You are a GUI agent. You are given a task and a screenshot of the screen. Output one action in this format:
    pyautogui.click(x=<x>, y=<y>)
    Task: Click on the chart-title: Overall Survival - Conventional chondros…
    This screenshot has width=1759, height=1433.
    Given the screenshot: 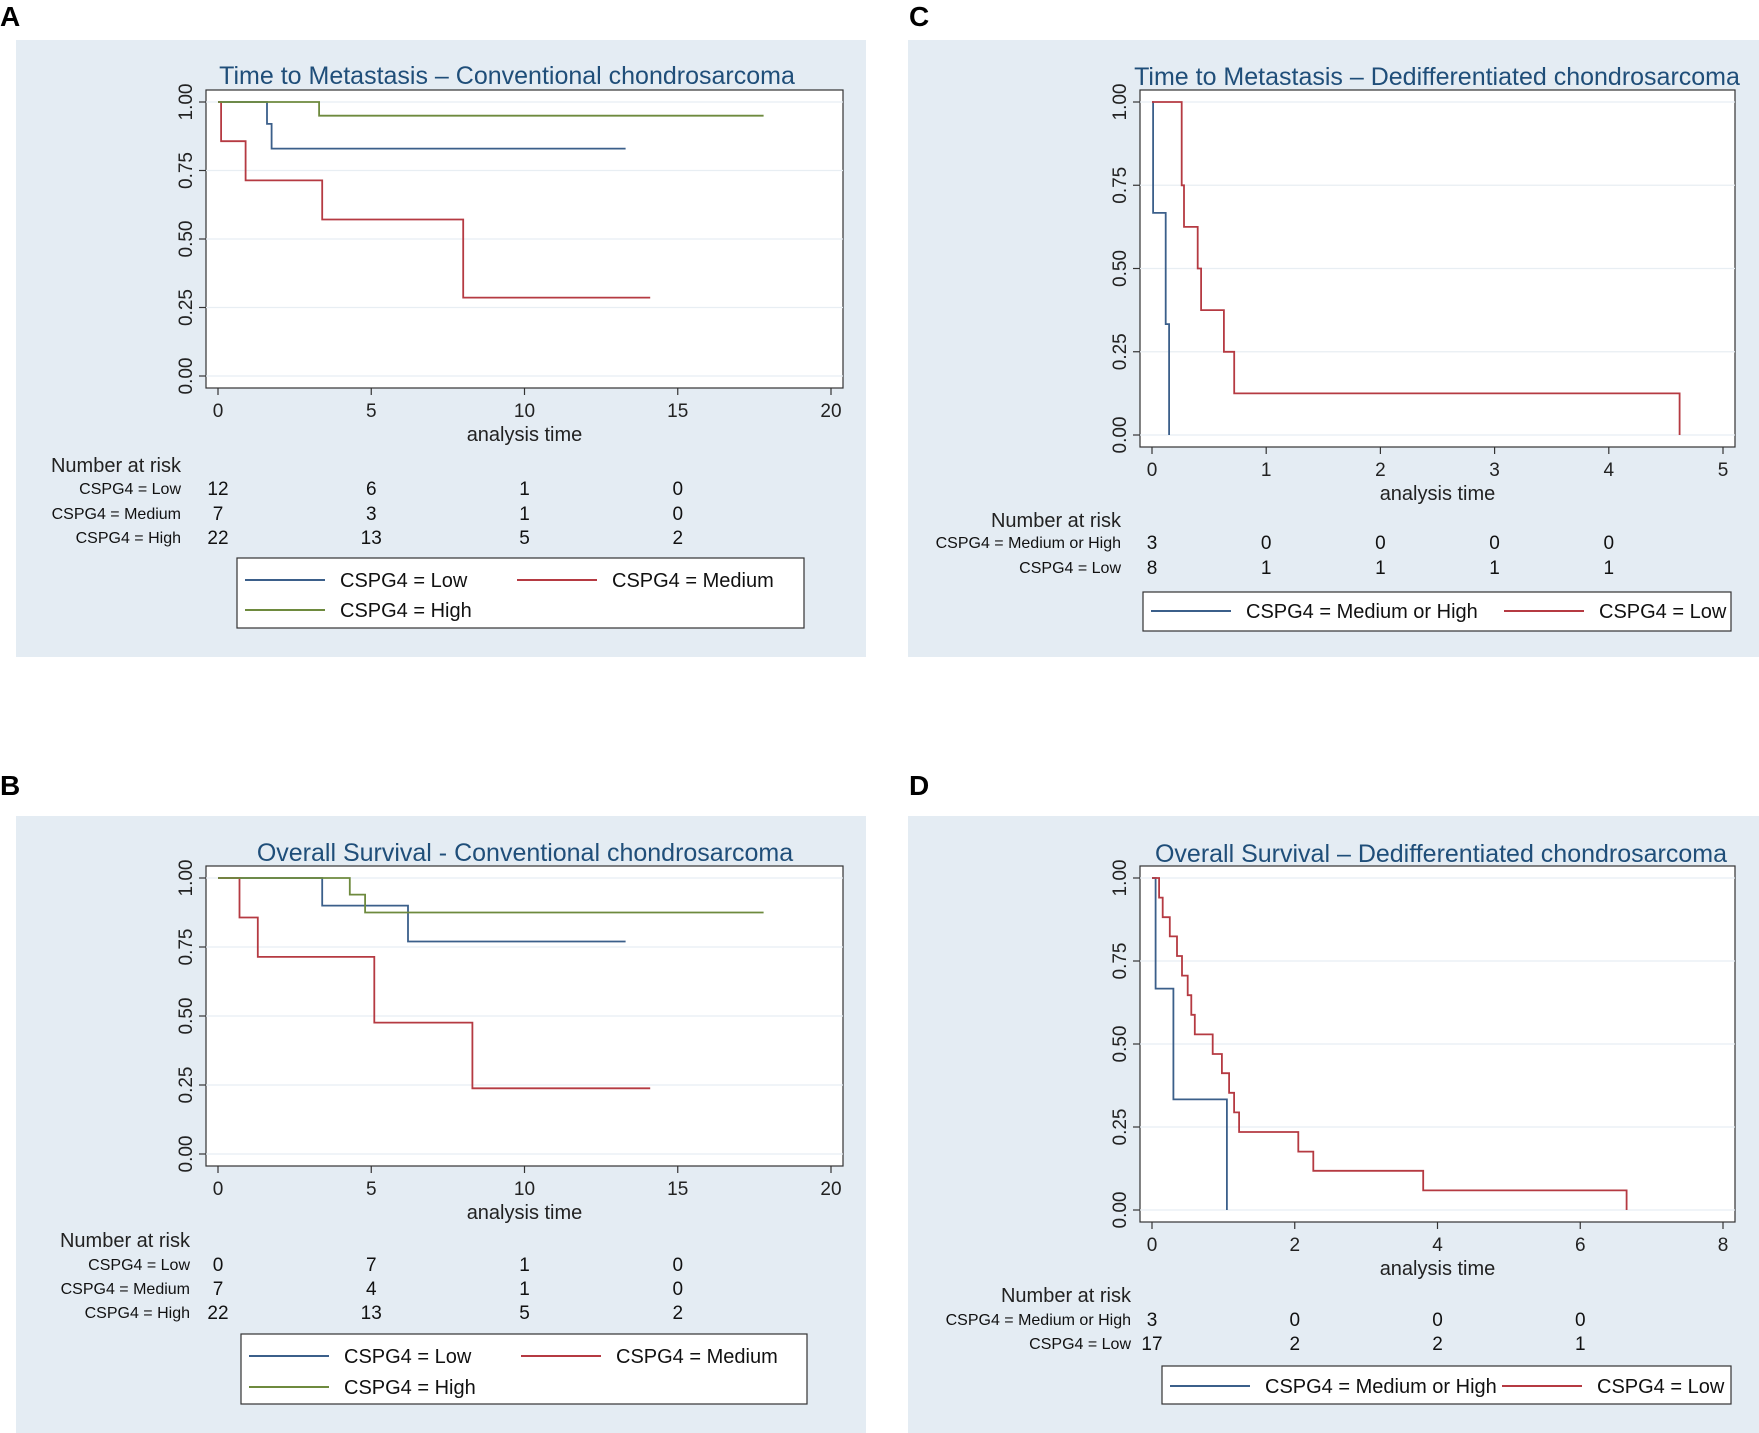 What is the action you would take?
    pyautogui.click(x=525, y=853)
    